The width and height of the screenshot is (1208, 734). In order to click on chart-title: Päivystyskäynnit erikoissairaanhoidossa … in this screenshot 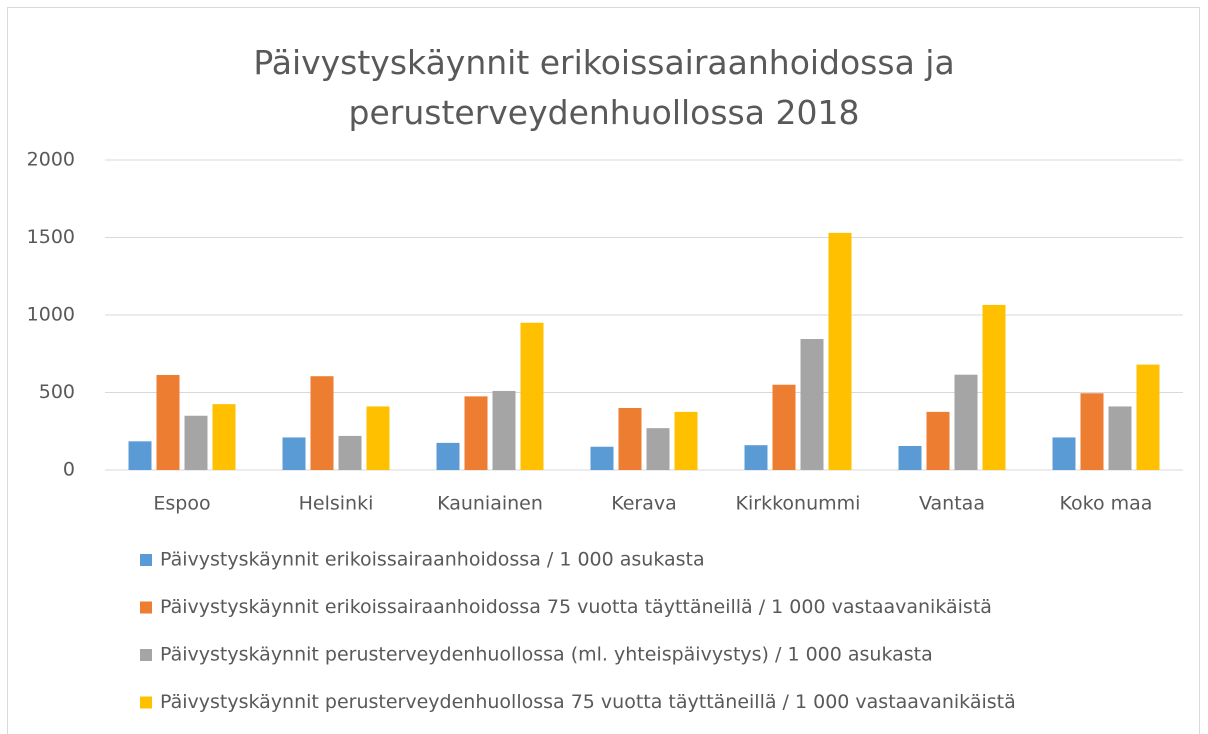, I will do `click(604, 87)`.